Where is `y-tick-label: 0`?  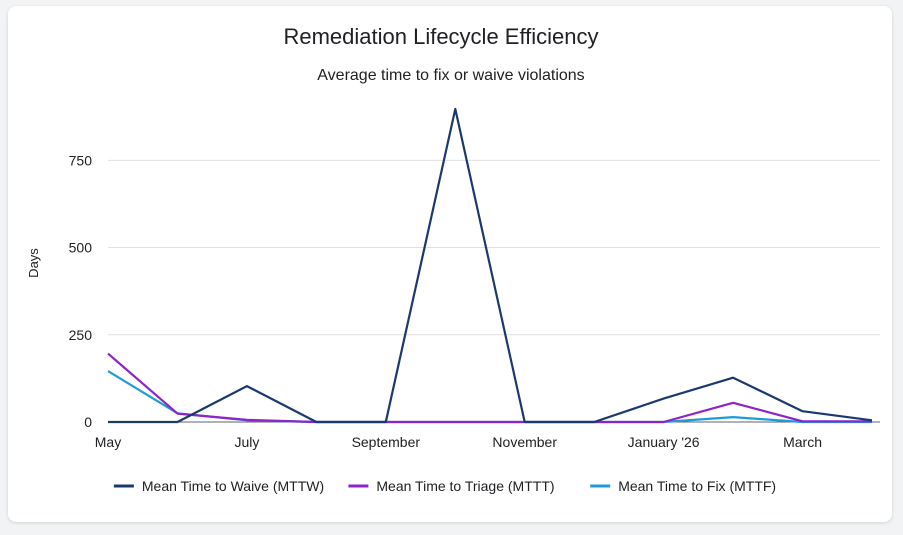 y-tick-label: 0 is located at coordinates (88, 422).